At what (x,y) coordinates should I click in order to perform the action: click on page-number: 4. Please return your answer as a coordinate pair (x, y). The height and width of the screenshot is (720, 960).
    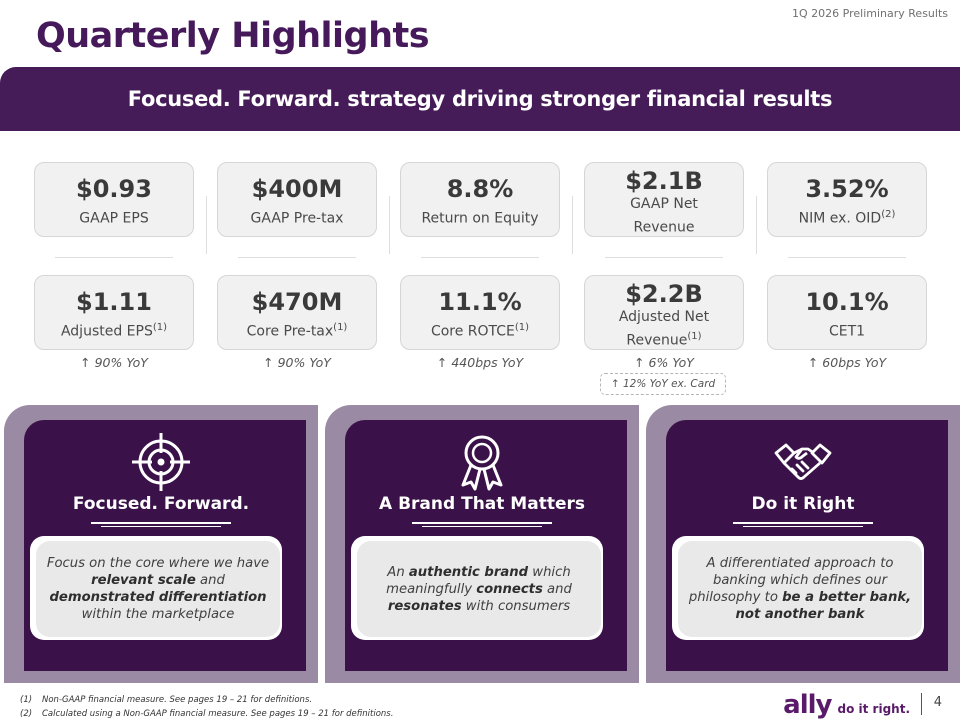
    Looking at the image, I should click on (937, 702).